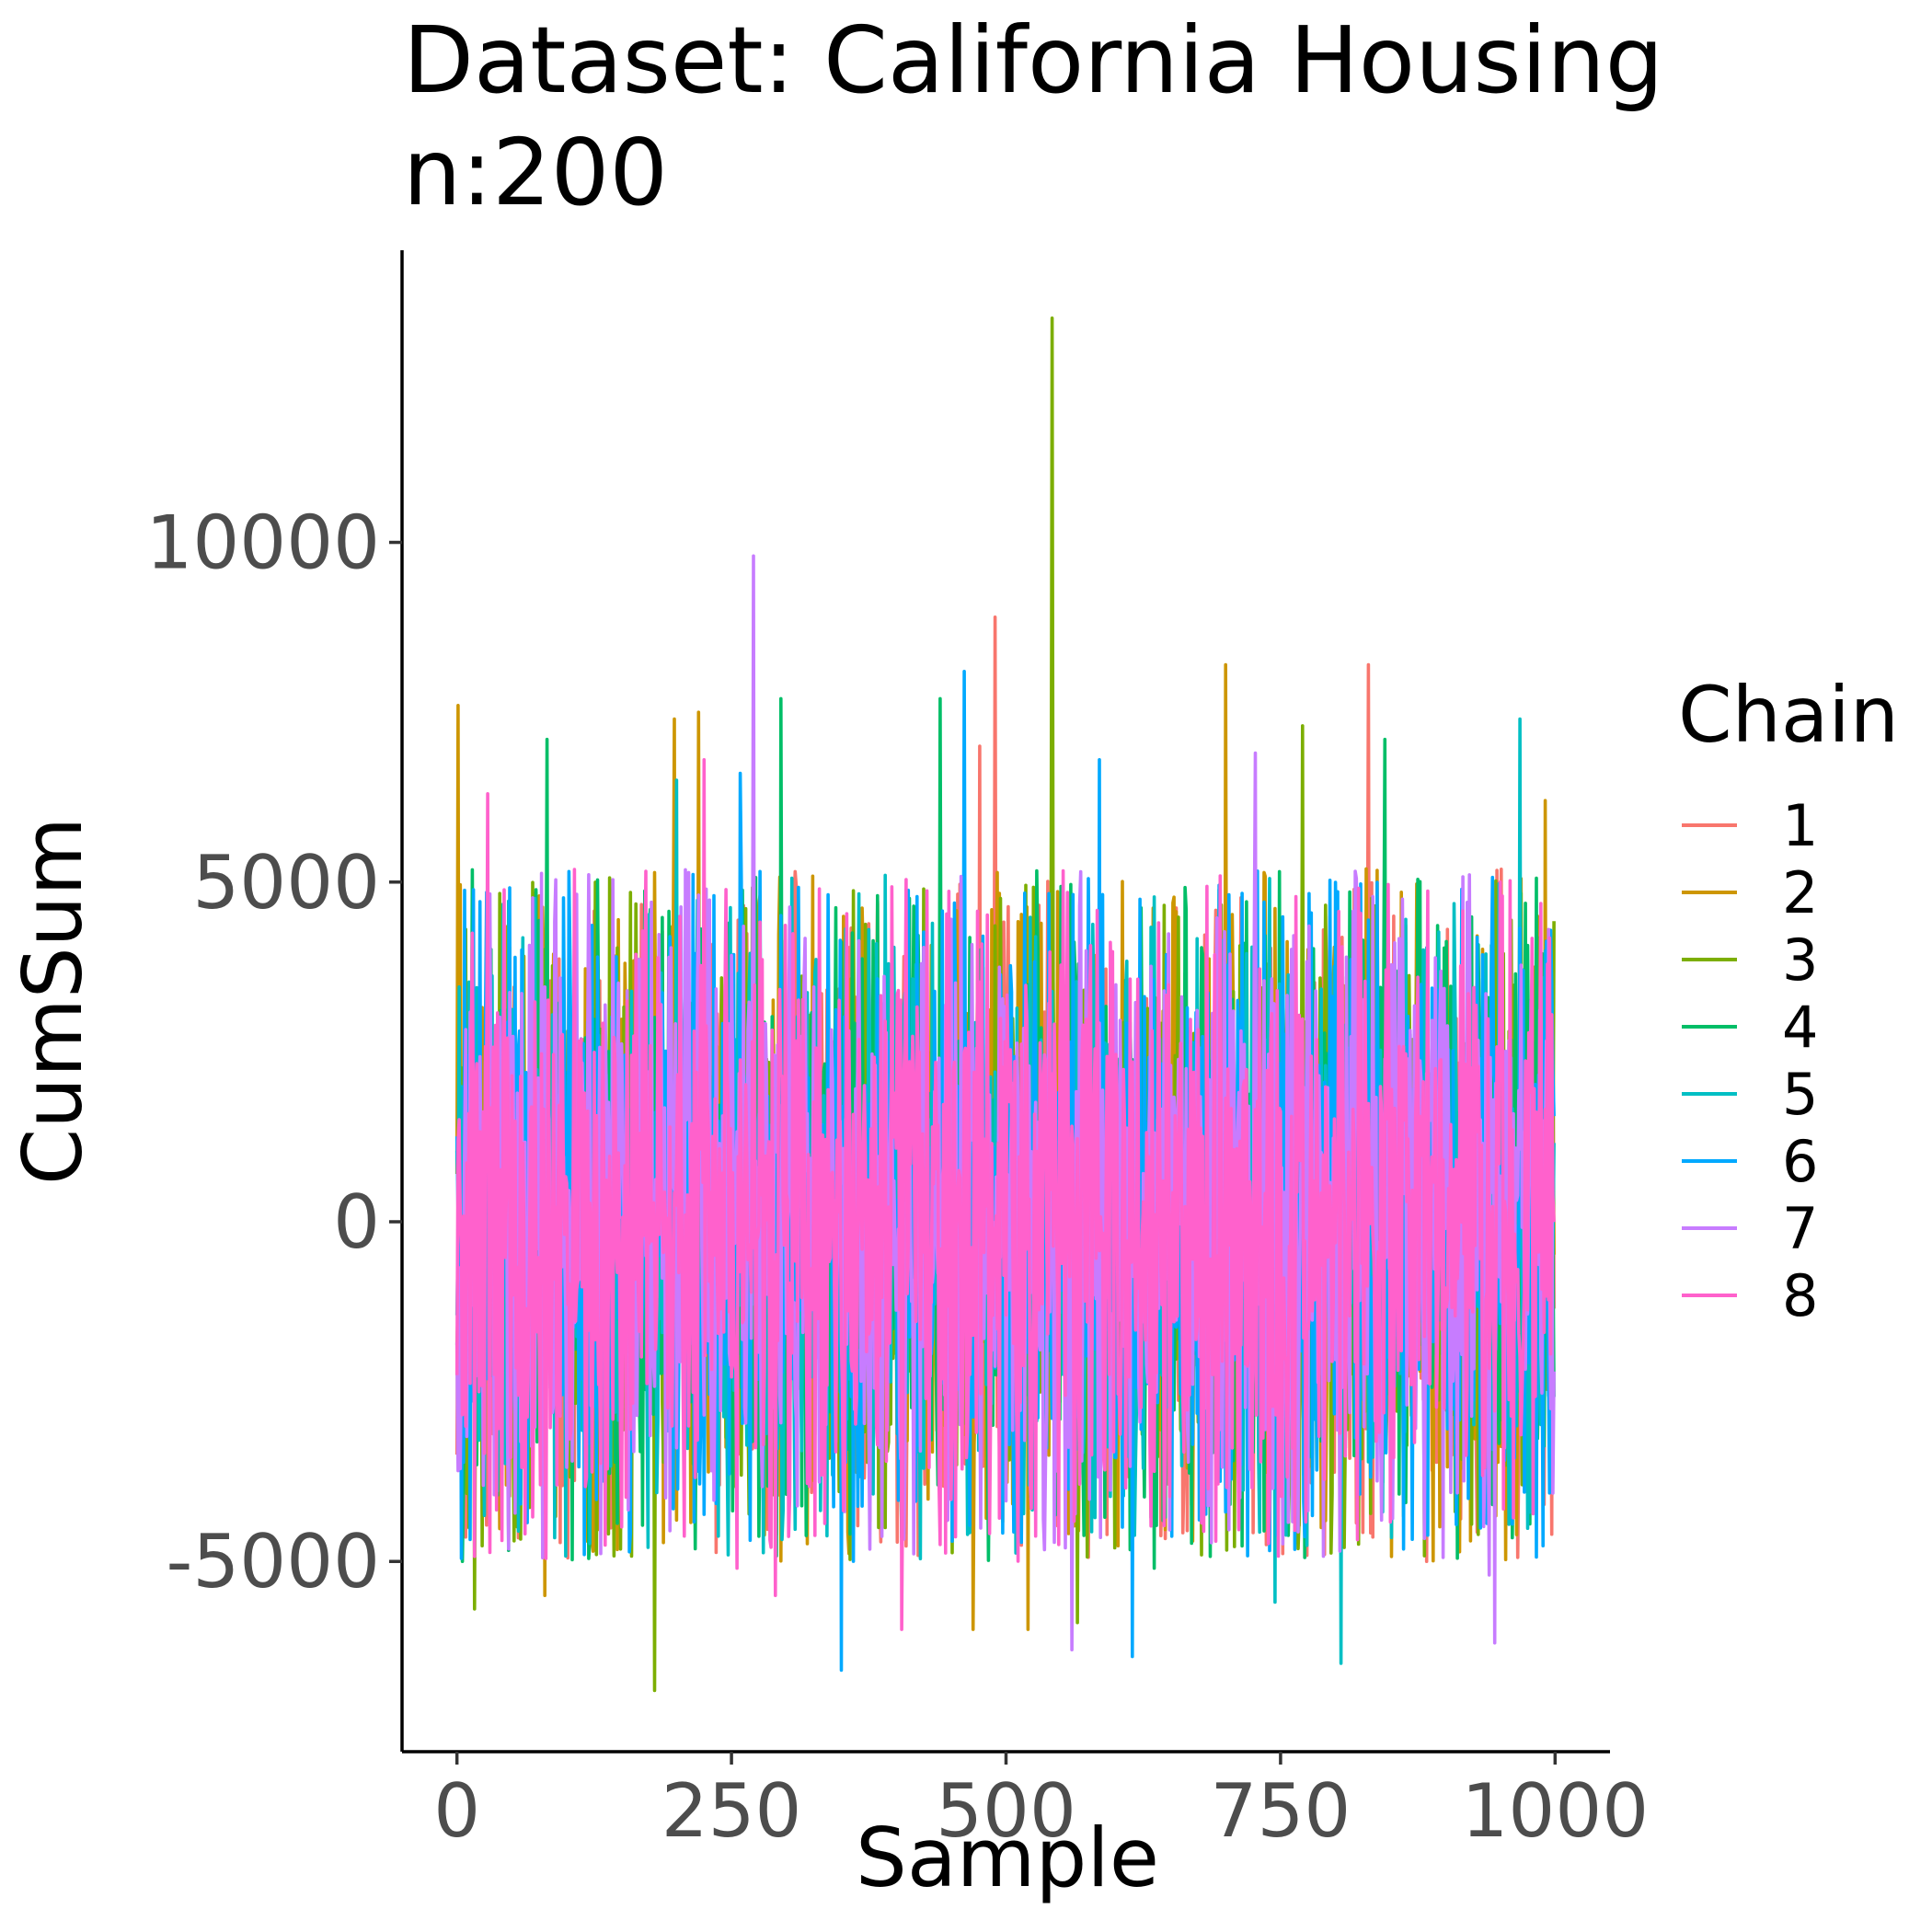  I want to click on legend-label-chain-8: 8, so click(1800, 1295).